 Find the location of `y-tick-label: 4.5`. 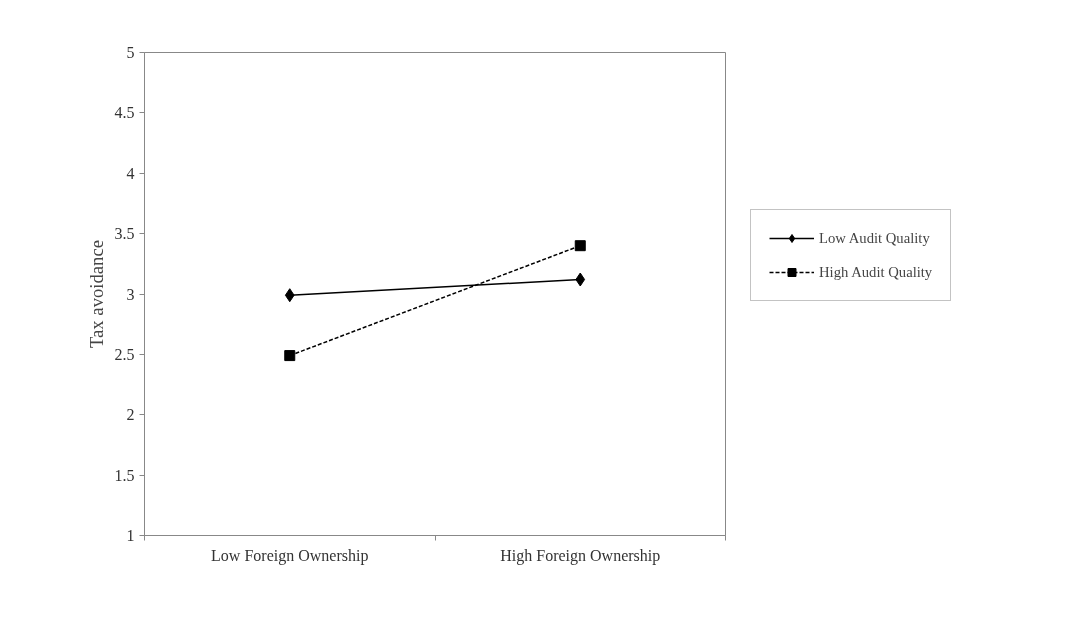

y-tick-label: 4.5 is located at coordinates (124, 113).